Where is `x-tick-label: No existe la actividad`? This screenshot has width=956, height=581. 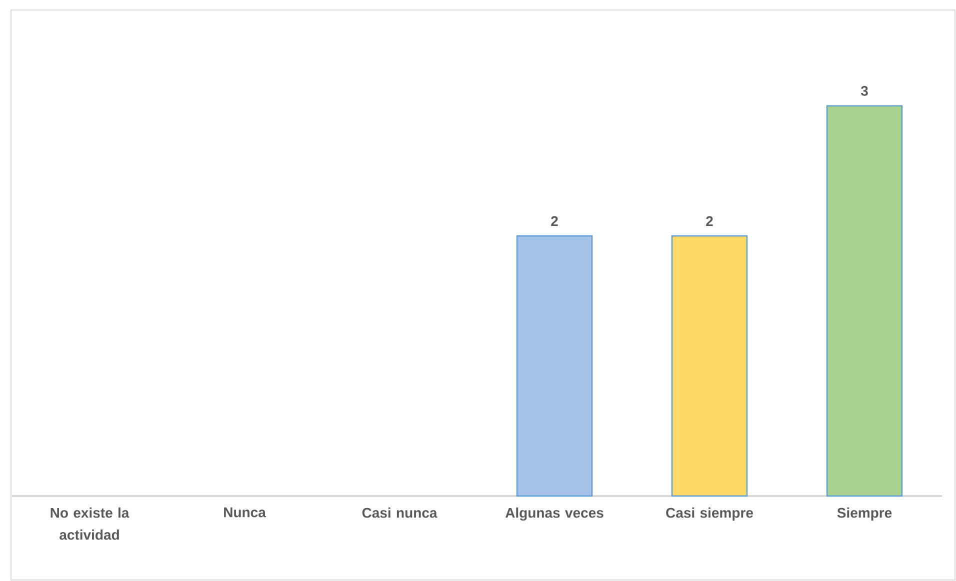
x-tick-label: No existe la actividad is located at coordinates (90, 524).